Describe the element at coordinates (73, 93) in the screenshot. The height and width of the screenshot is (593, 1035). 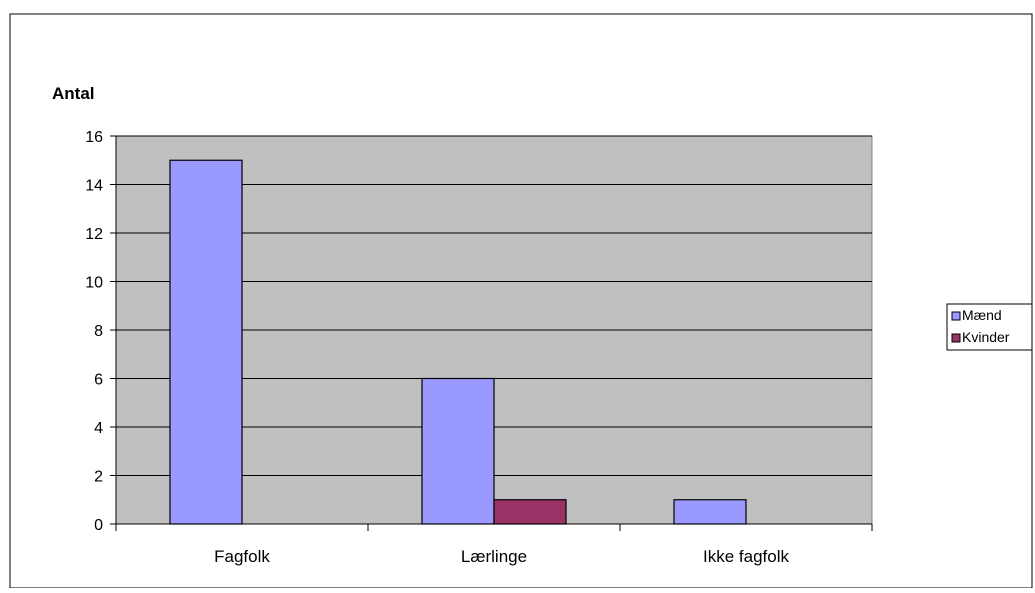
I see `y-axis-label: Antal` at that location.